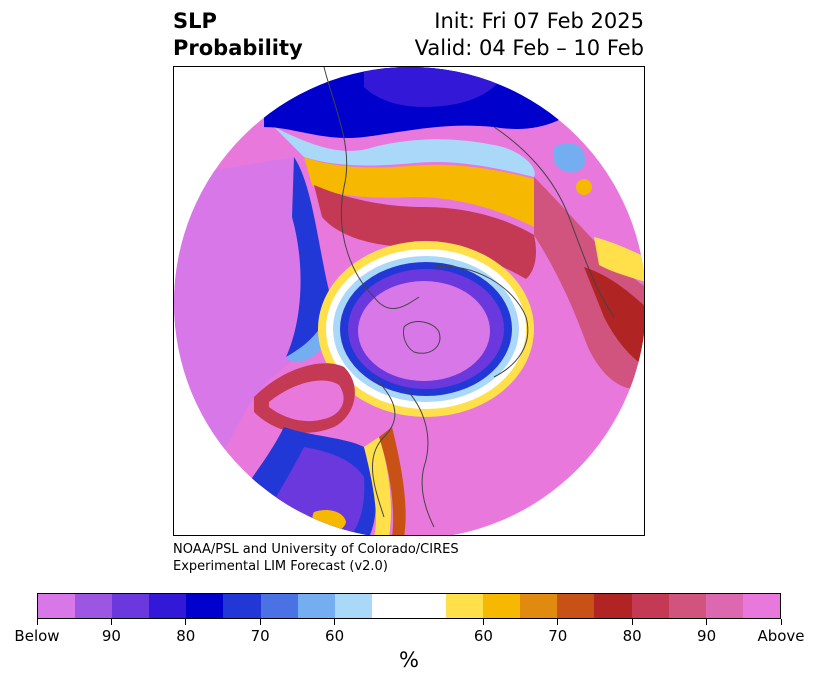  I want to click on title-product: Probability, so click(238, 48).